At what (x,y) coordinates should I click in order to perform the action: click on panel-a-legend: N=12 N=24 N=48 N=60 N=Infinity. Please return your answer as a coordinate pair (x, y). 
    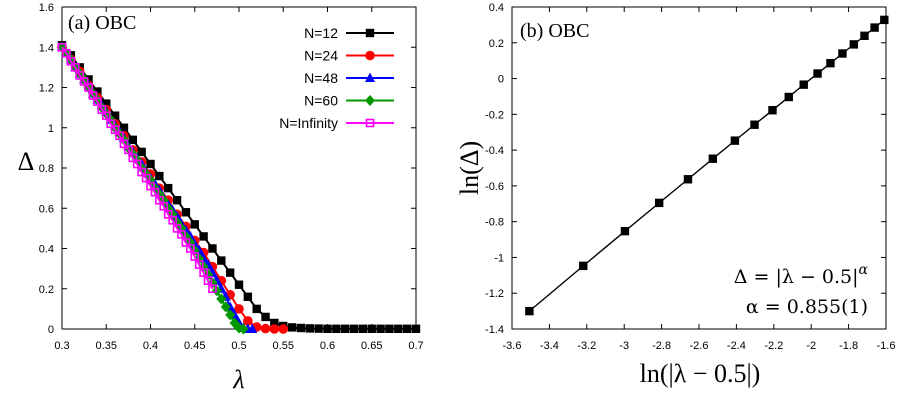
    Looking at the image, I should click on (336, 78).